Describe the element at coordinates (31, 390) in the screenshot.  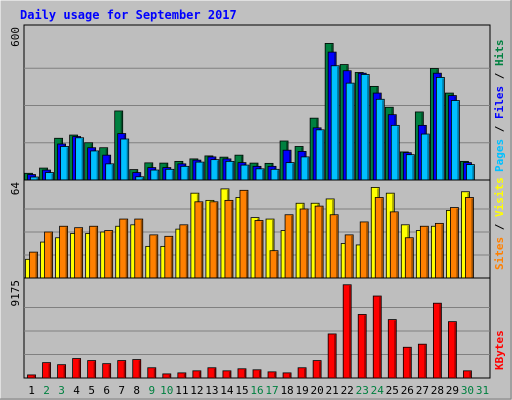
I see `x-tick-label-day-1: 1` at that location.